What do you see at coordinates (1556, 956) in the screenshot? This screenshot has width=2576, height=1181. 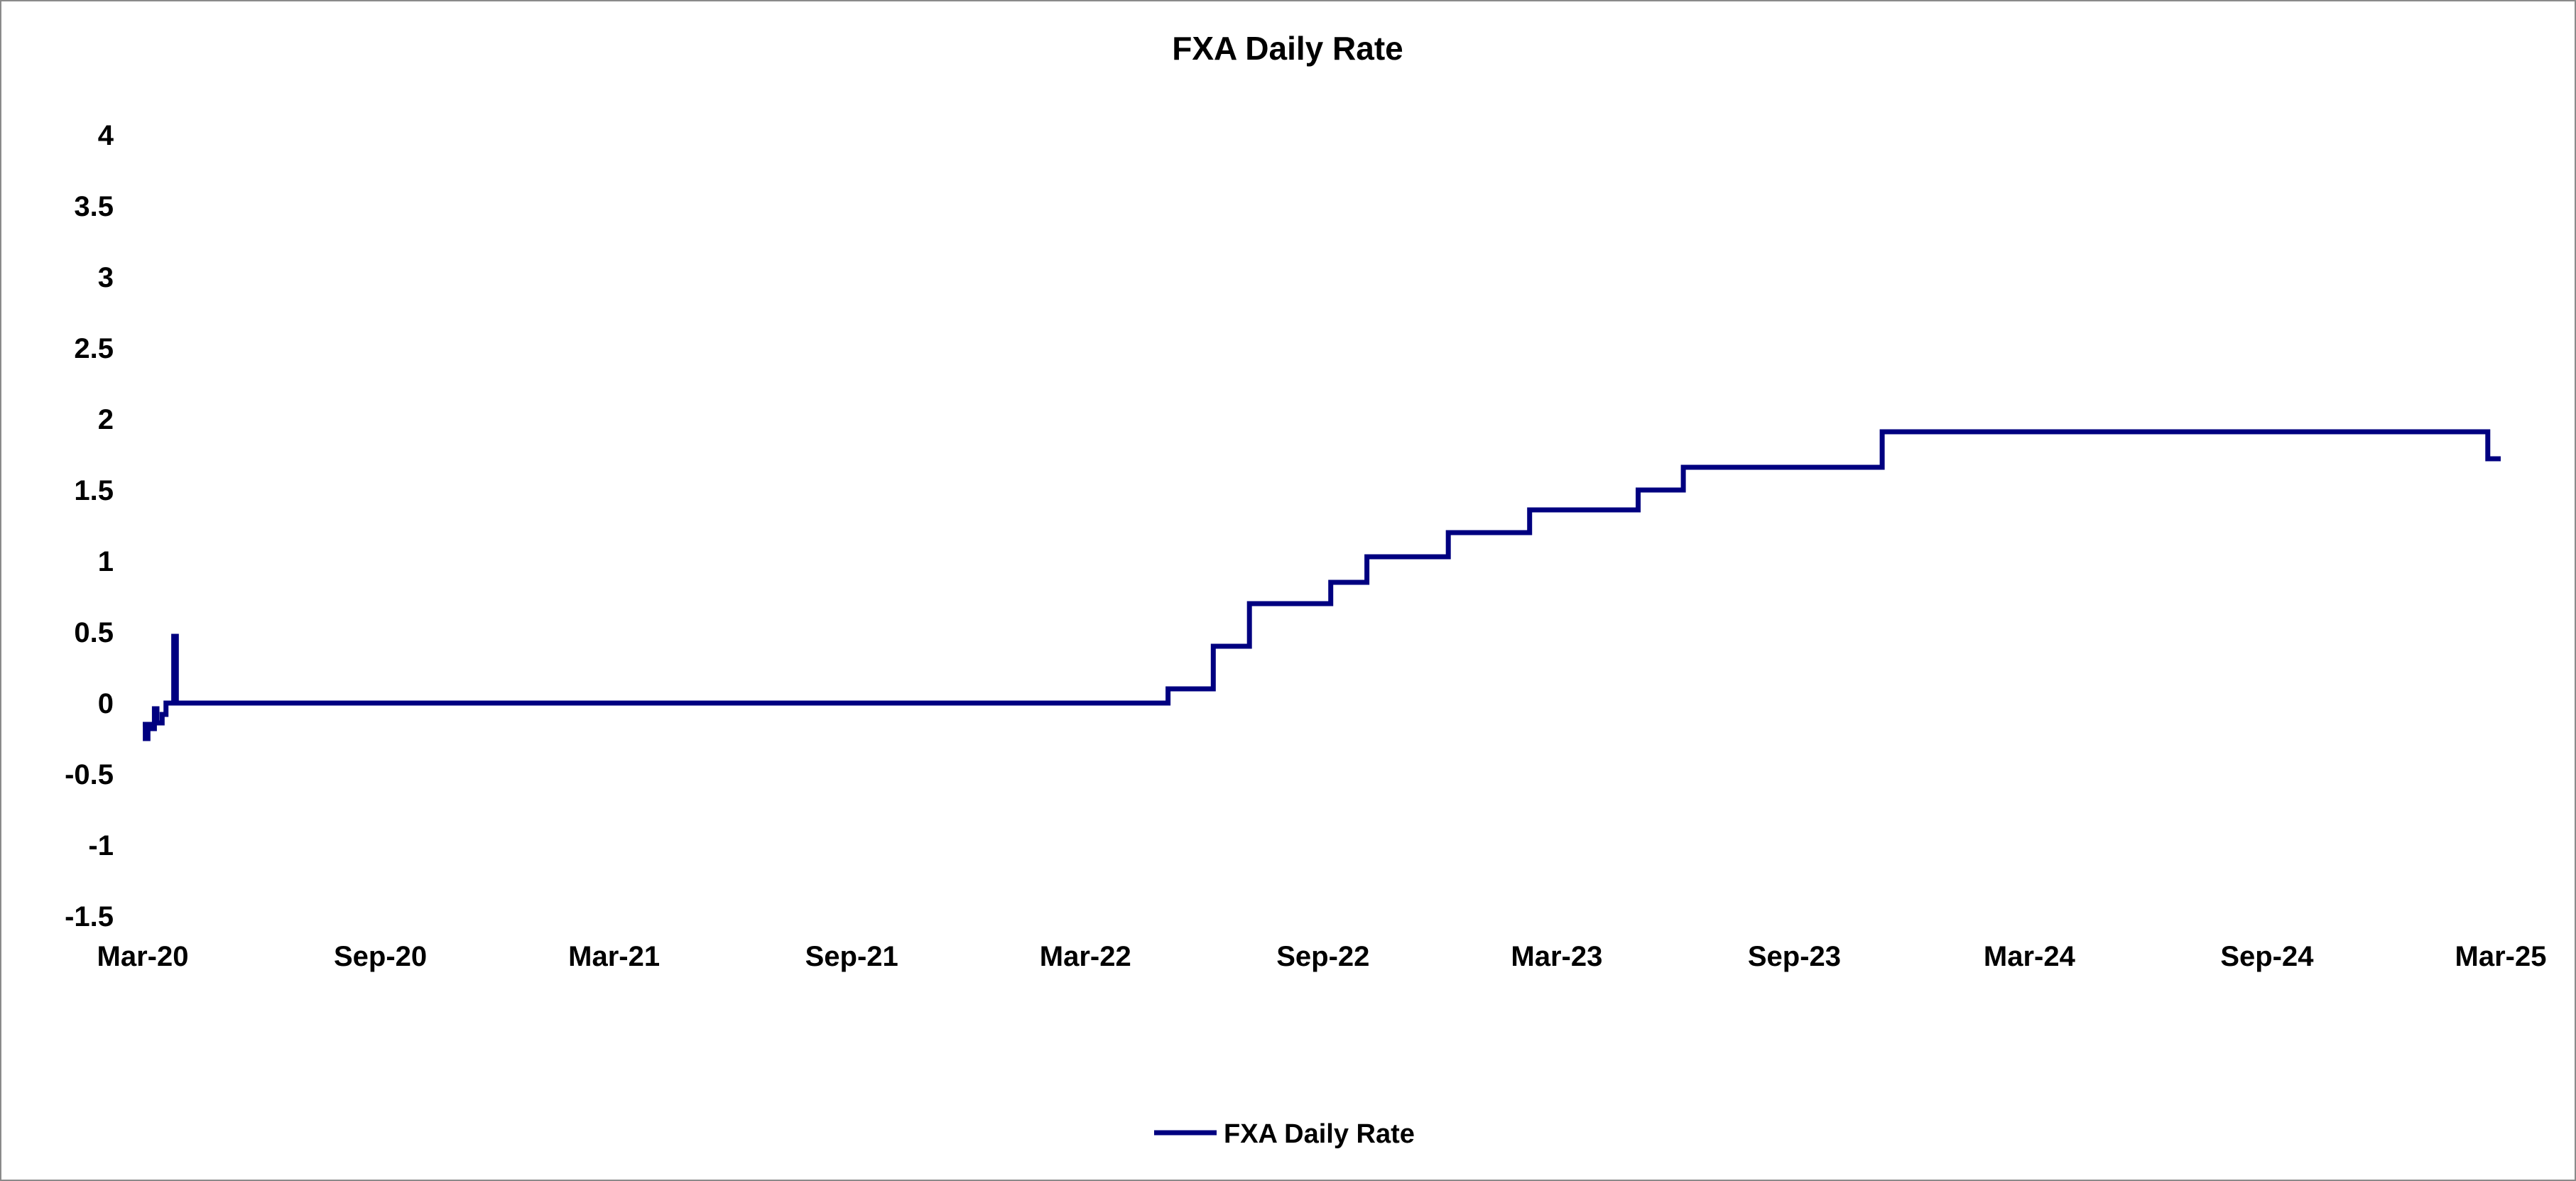 I see `x-tick-label: Mar-23` at bounding box center [1556, 956].